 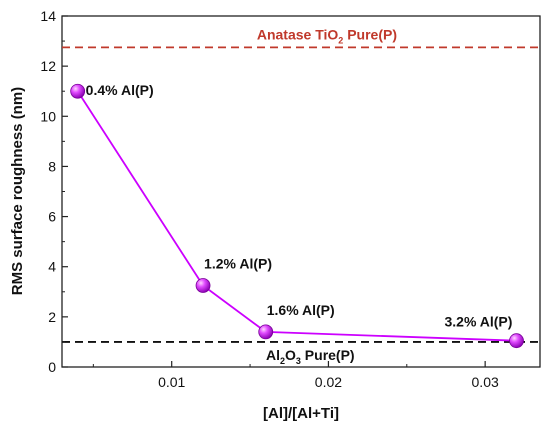 I want to click on x-tick-label: 0.01, so click(x=171, y=382).